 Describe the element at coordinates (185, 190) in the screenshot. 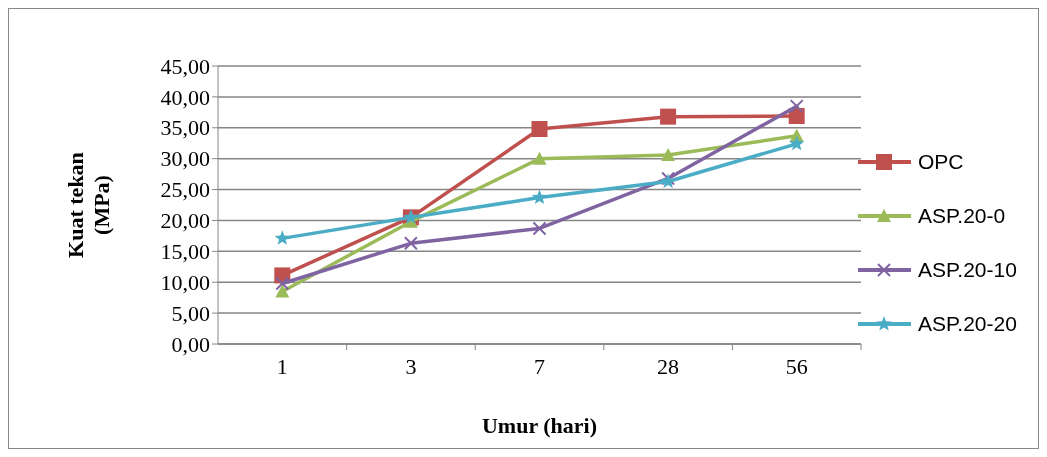

I see `y-tick-label: 25,00` at that location.